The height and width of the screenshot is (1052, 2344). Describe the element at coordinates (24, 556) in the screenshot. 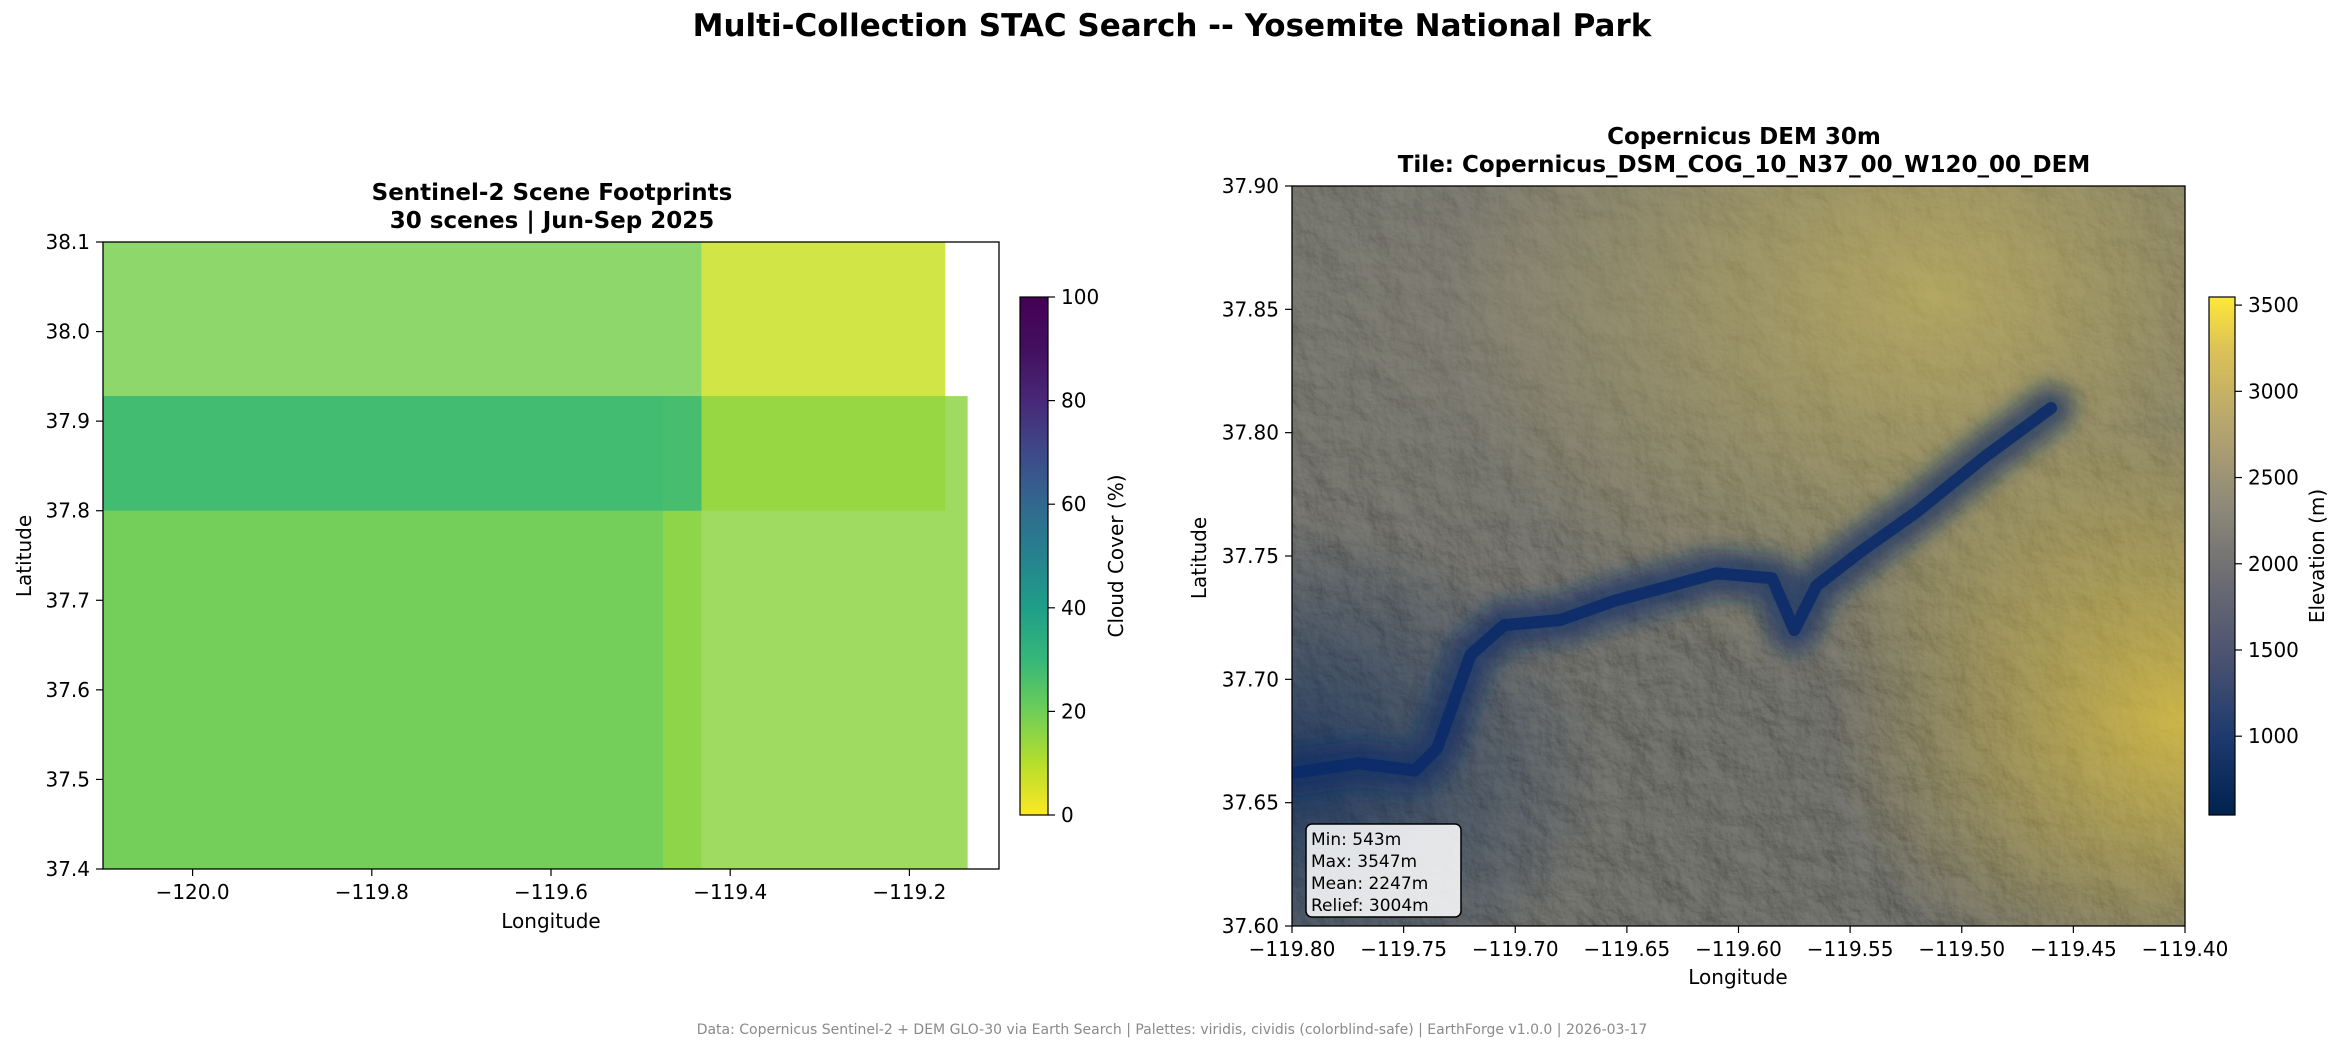

I see `footprints-y-axis-label: Latitude` at that location.